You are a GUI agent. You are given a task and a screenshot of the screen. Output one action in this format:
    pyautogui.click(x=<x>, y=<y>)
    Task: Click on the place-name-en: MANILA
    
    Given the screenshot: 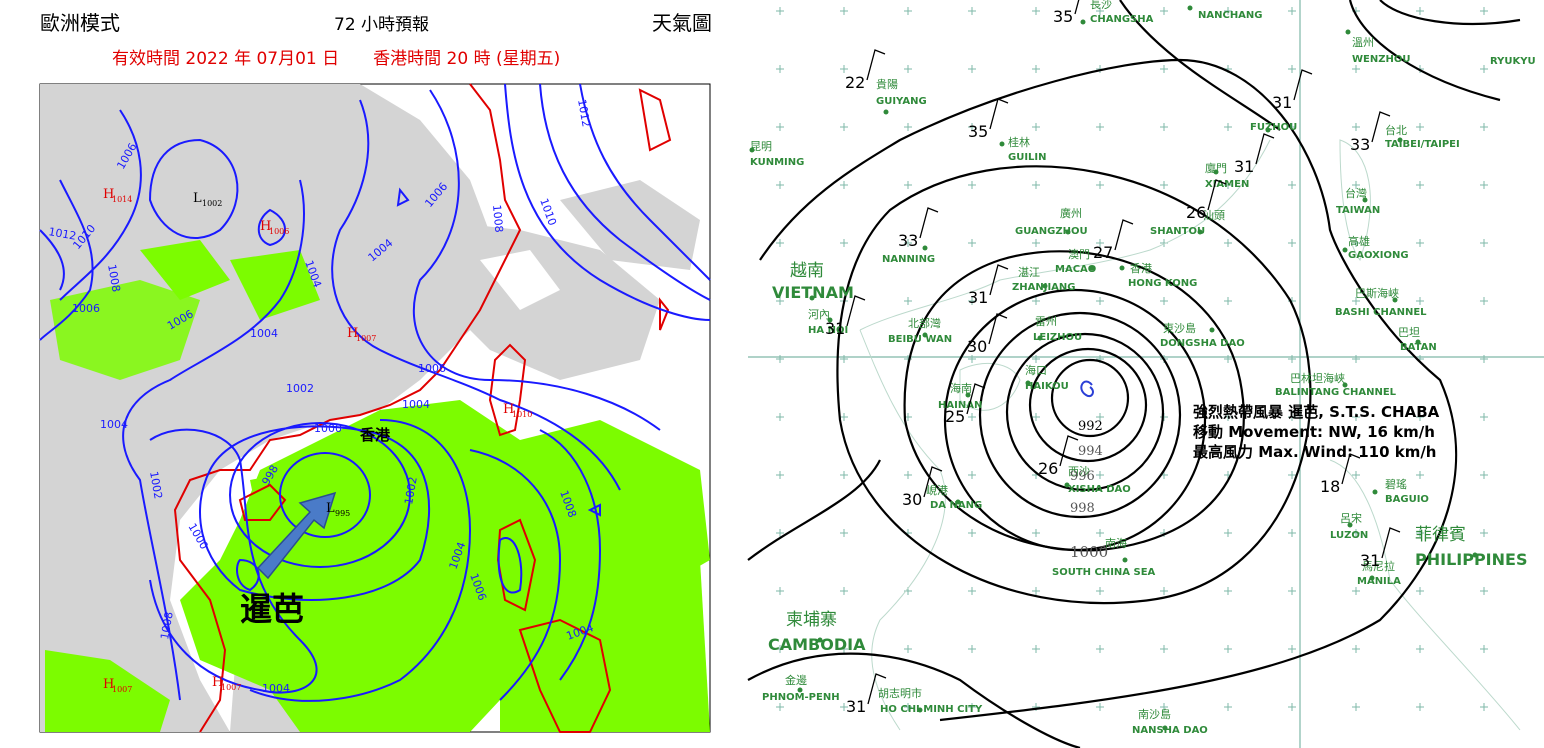 What is the action you would take?
    pyautogui.click(x=1379, y=581)
    